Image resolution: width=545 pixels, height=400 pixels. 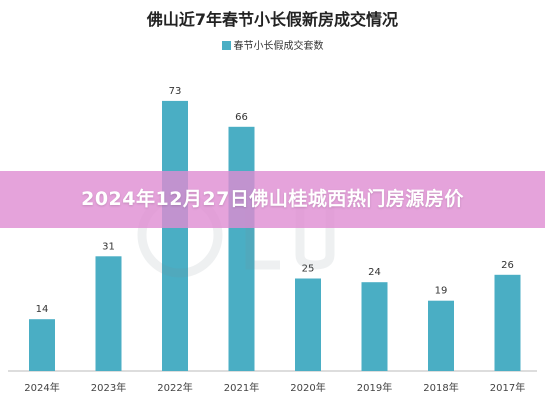 I want to click on chart-title: 佛山近7年春节小长假新房成交情况, so click(x=272, y=19).